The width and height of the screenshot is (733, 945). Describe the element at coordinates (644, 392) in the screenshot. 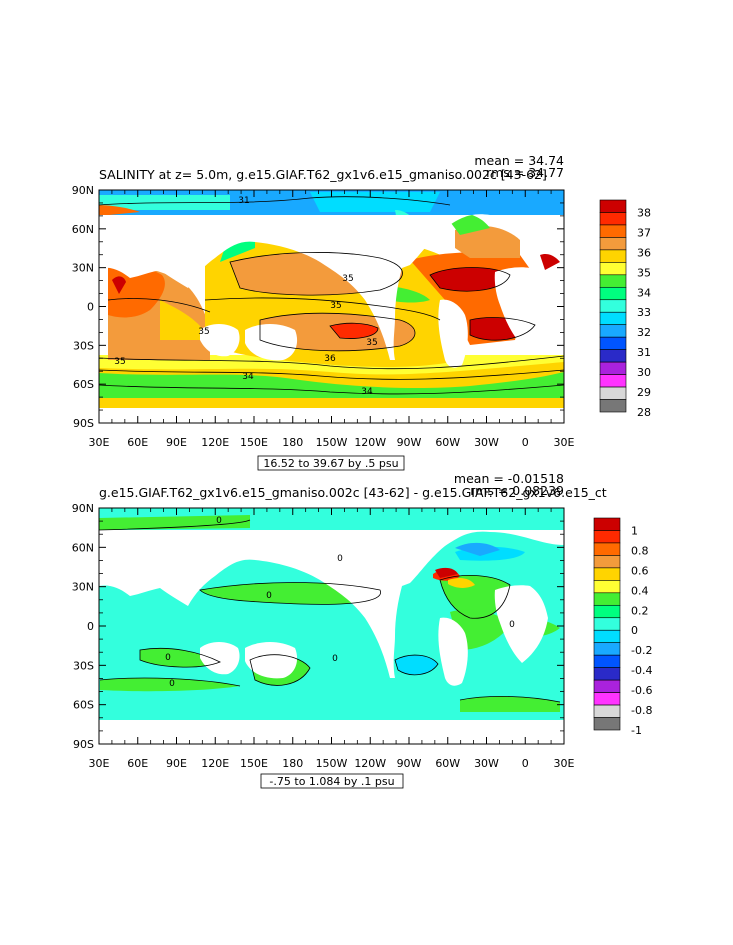

I see `colorbar-label: 29` at that location.